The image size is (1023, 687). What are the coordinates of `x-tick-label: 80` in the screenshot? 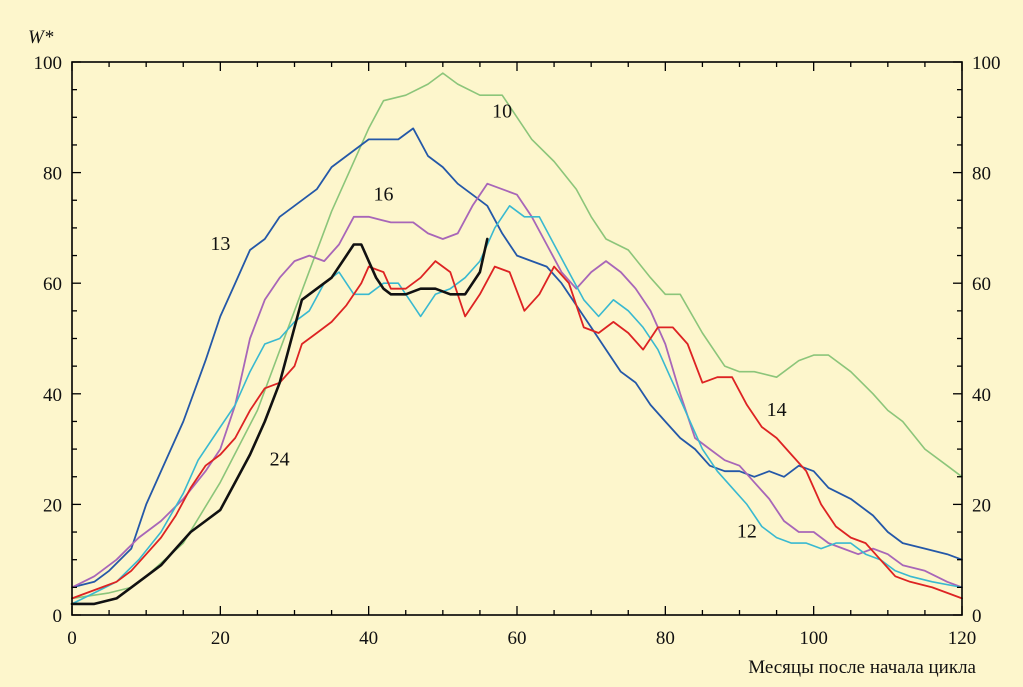 It's located at (665, 638).